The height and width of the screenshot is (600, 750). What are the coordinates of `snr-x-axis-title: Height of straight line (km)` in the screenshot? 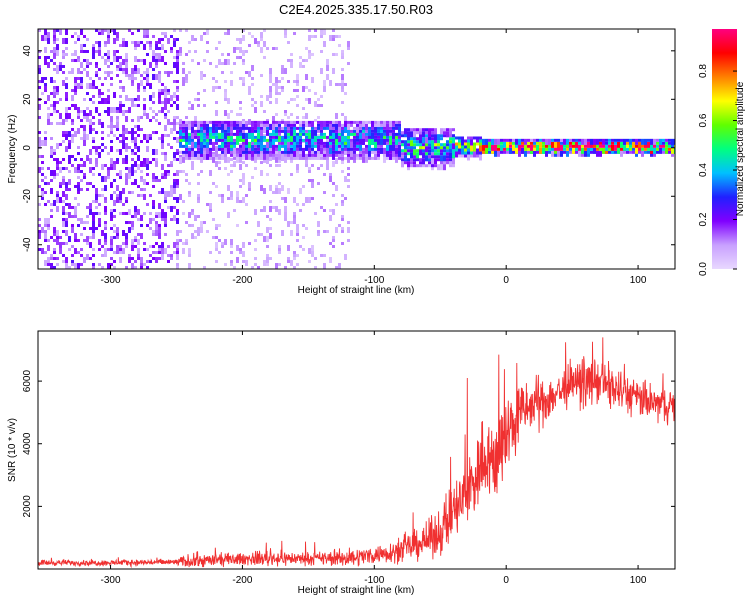 It's located at (356, 590).